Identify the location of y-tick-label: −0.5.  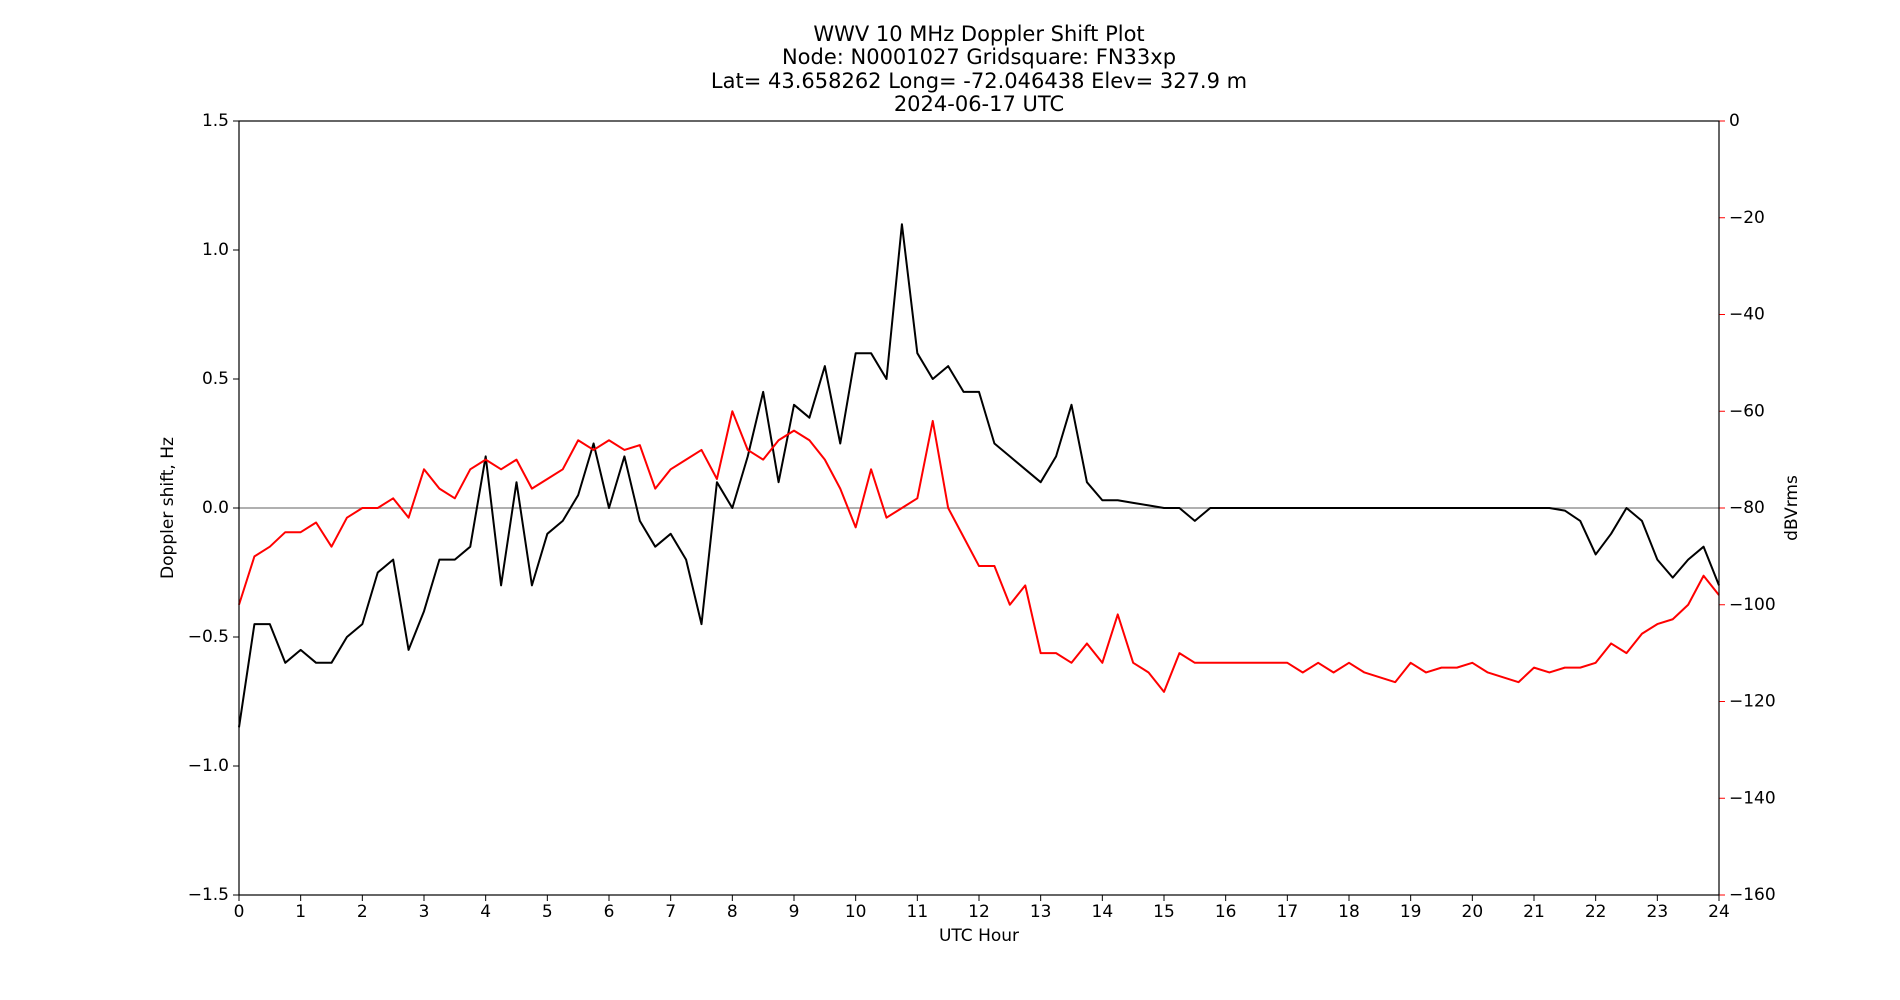
(208, 637).